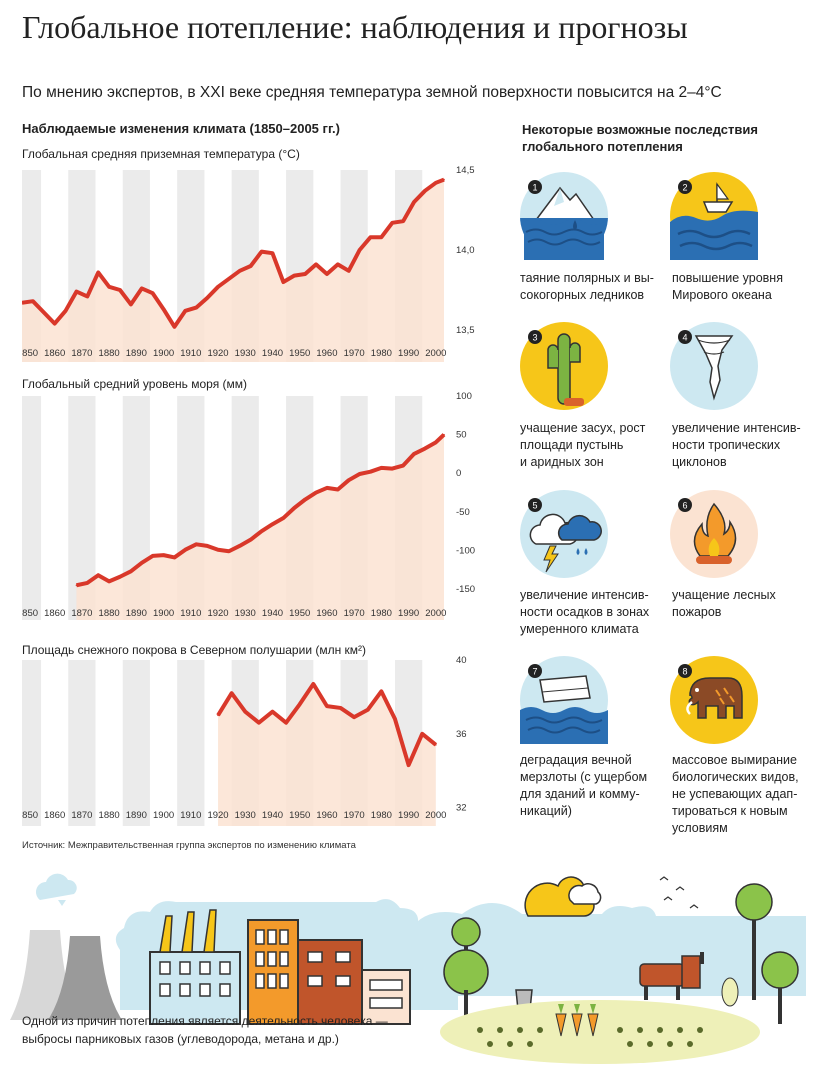 This screenshot has height=1065, width=830. What do you see at coordinates (191, 743) in the screenshot?
I see `decade-band` at bounding box center [191, 743].